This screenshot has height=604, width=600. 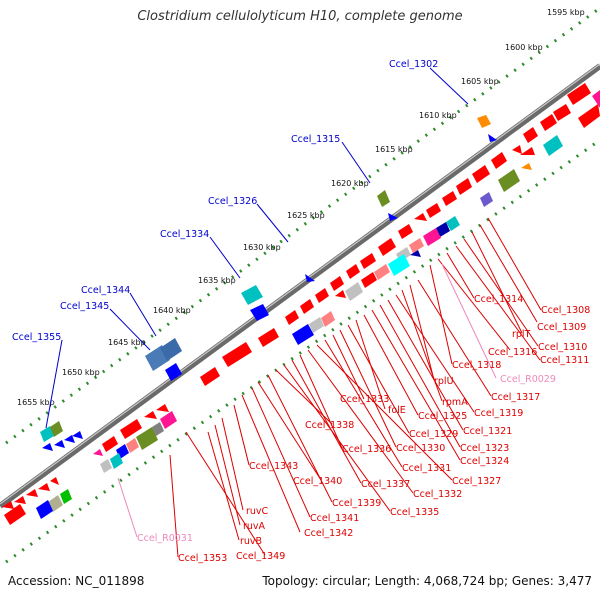 What do you see at coordinates (202, 558) in the screenshot?
I see `locus-label: Ccel_1353` at bounding box center [202, 558].